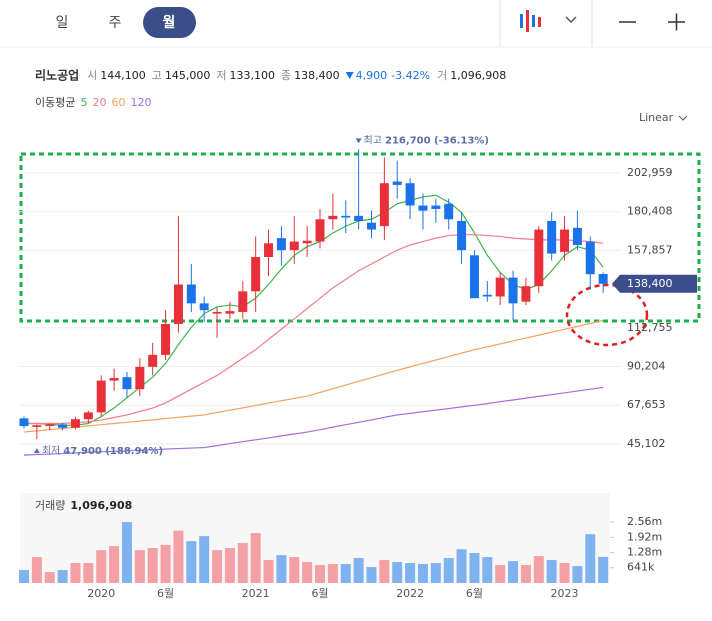 This screenshot has height=621, width=712. What do you see at coordinates (92, 75) in the screenshot?
I see `header-text: 시` at bounding box center [92, 75].